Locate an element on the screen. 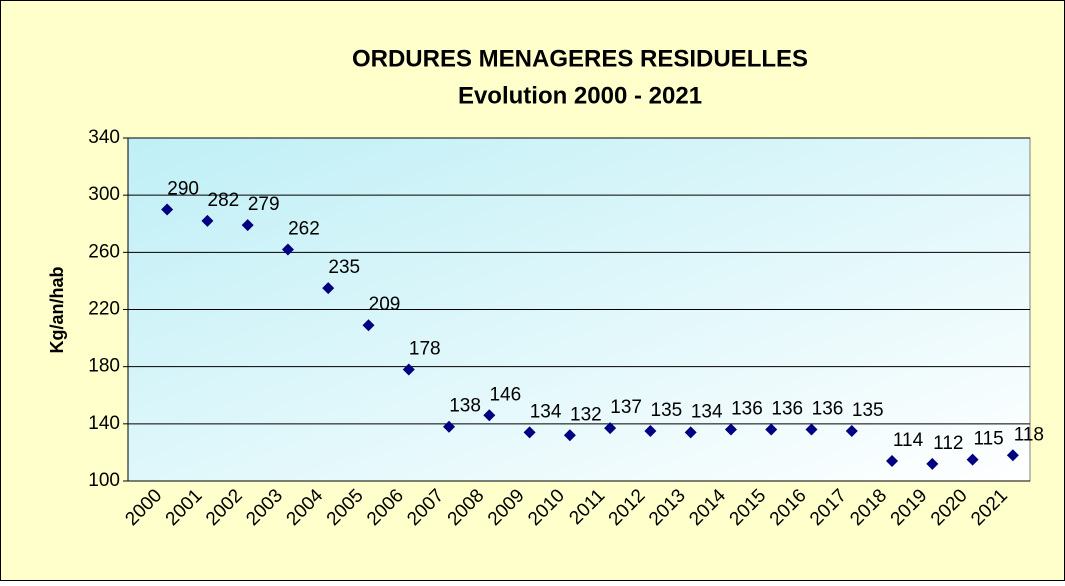 Image resolution: width=1065 pixels, height=586 pixels. data-label: 262 is located at coordinates (304, 228).